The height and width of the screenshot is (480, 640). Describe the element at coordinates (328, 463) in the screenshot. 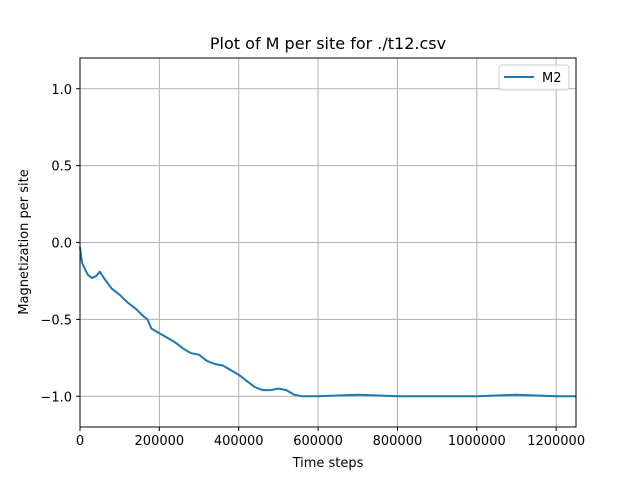

I see `x-axis-label: Time steps` at that location.